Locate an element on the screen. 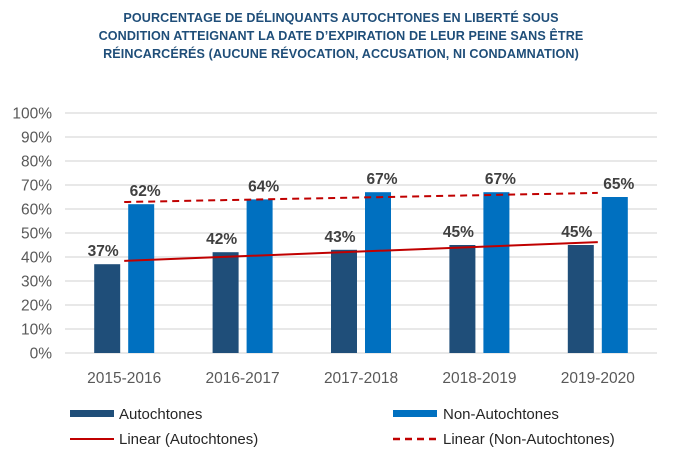  trendline-non-autochtones is located at coordinates (361, 197).